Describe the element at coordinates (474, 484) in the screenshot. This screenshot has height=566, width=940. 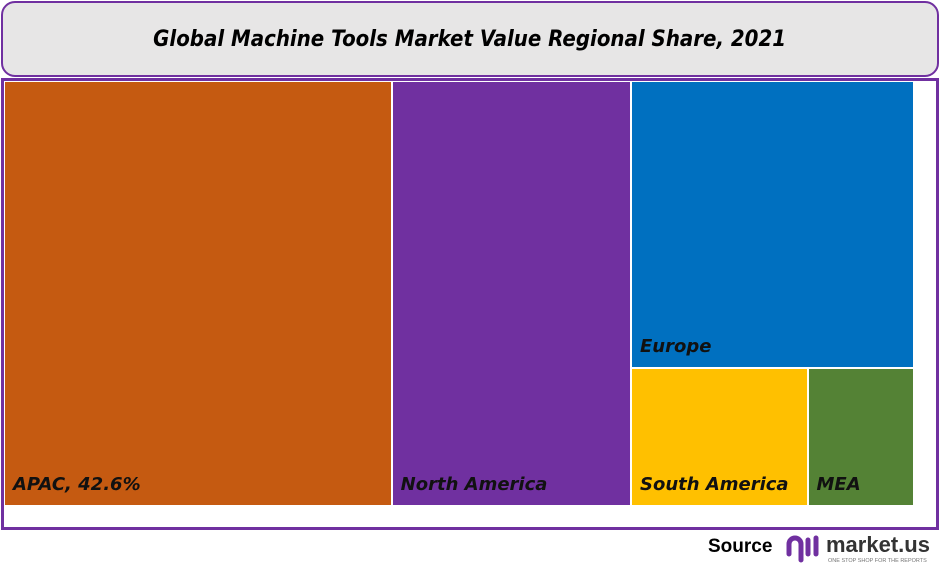
I see `tile-label: North America` at that location.